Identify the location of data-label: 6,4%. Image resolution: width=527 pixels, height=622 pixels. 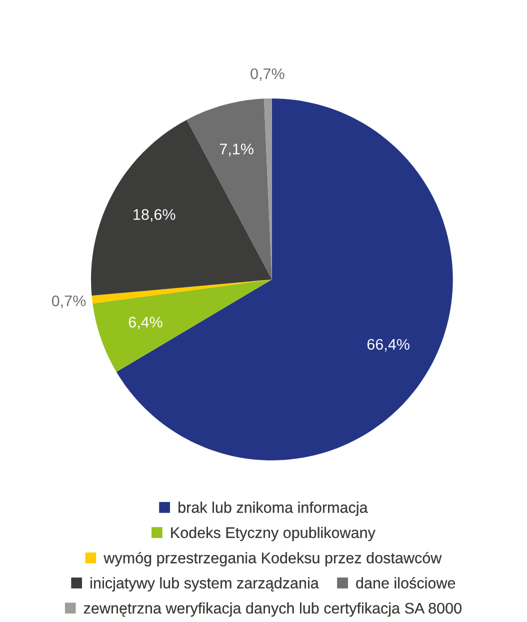
(145, 323).